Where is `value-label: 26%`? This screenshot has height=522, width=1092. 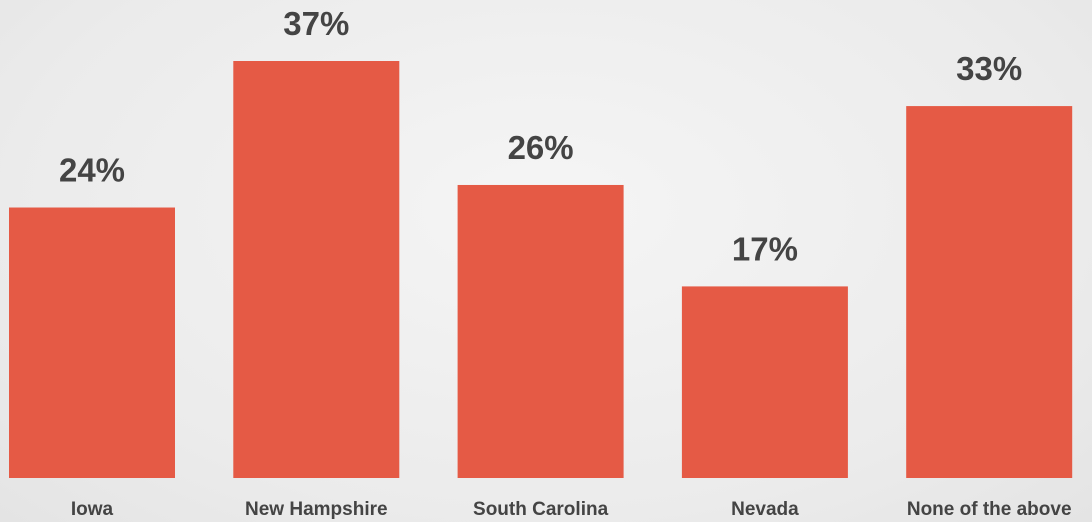 value-label: 26% is located at coordinates (541, 147).